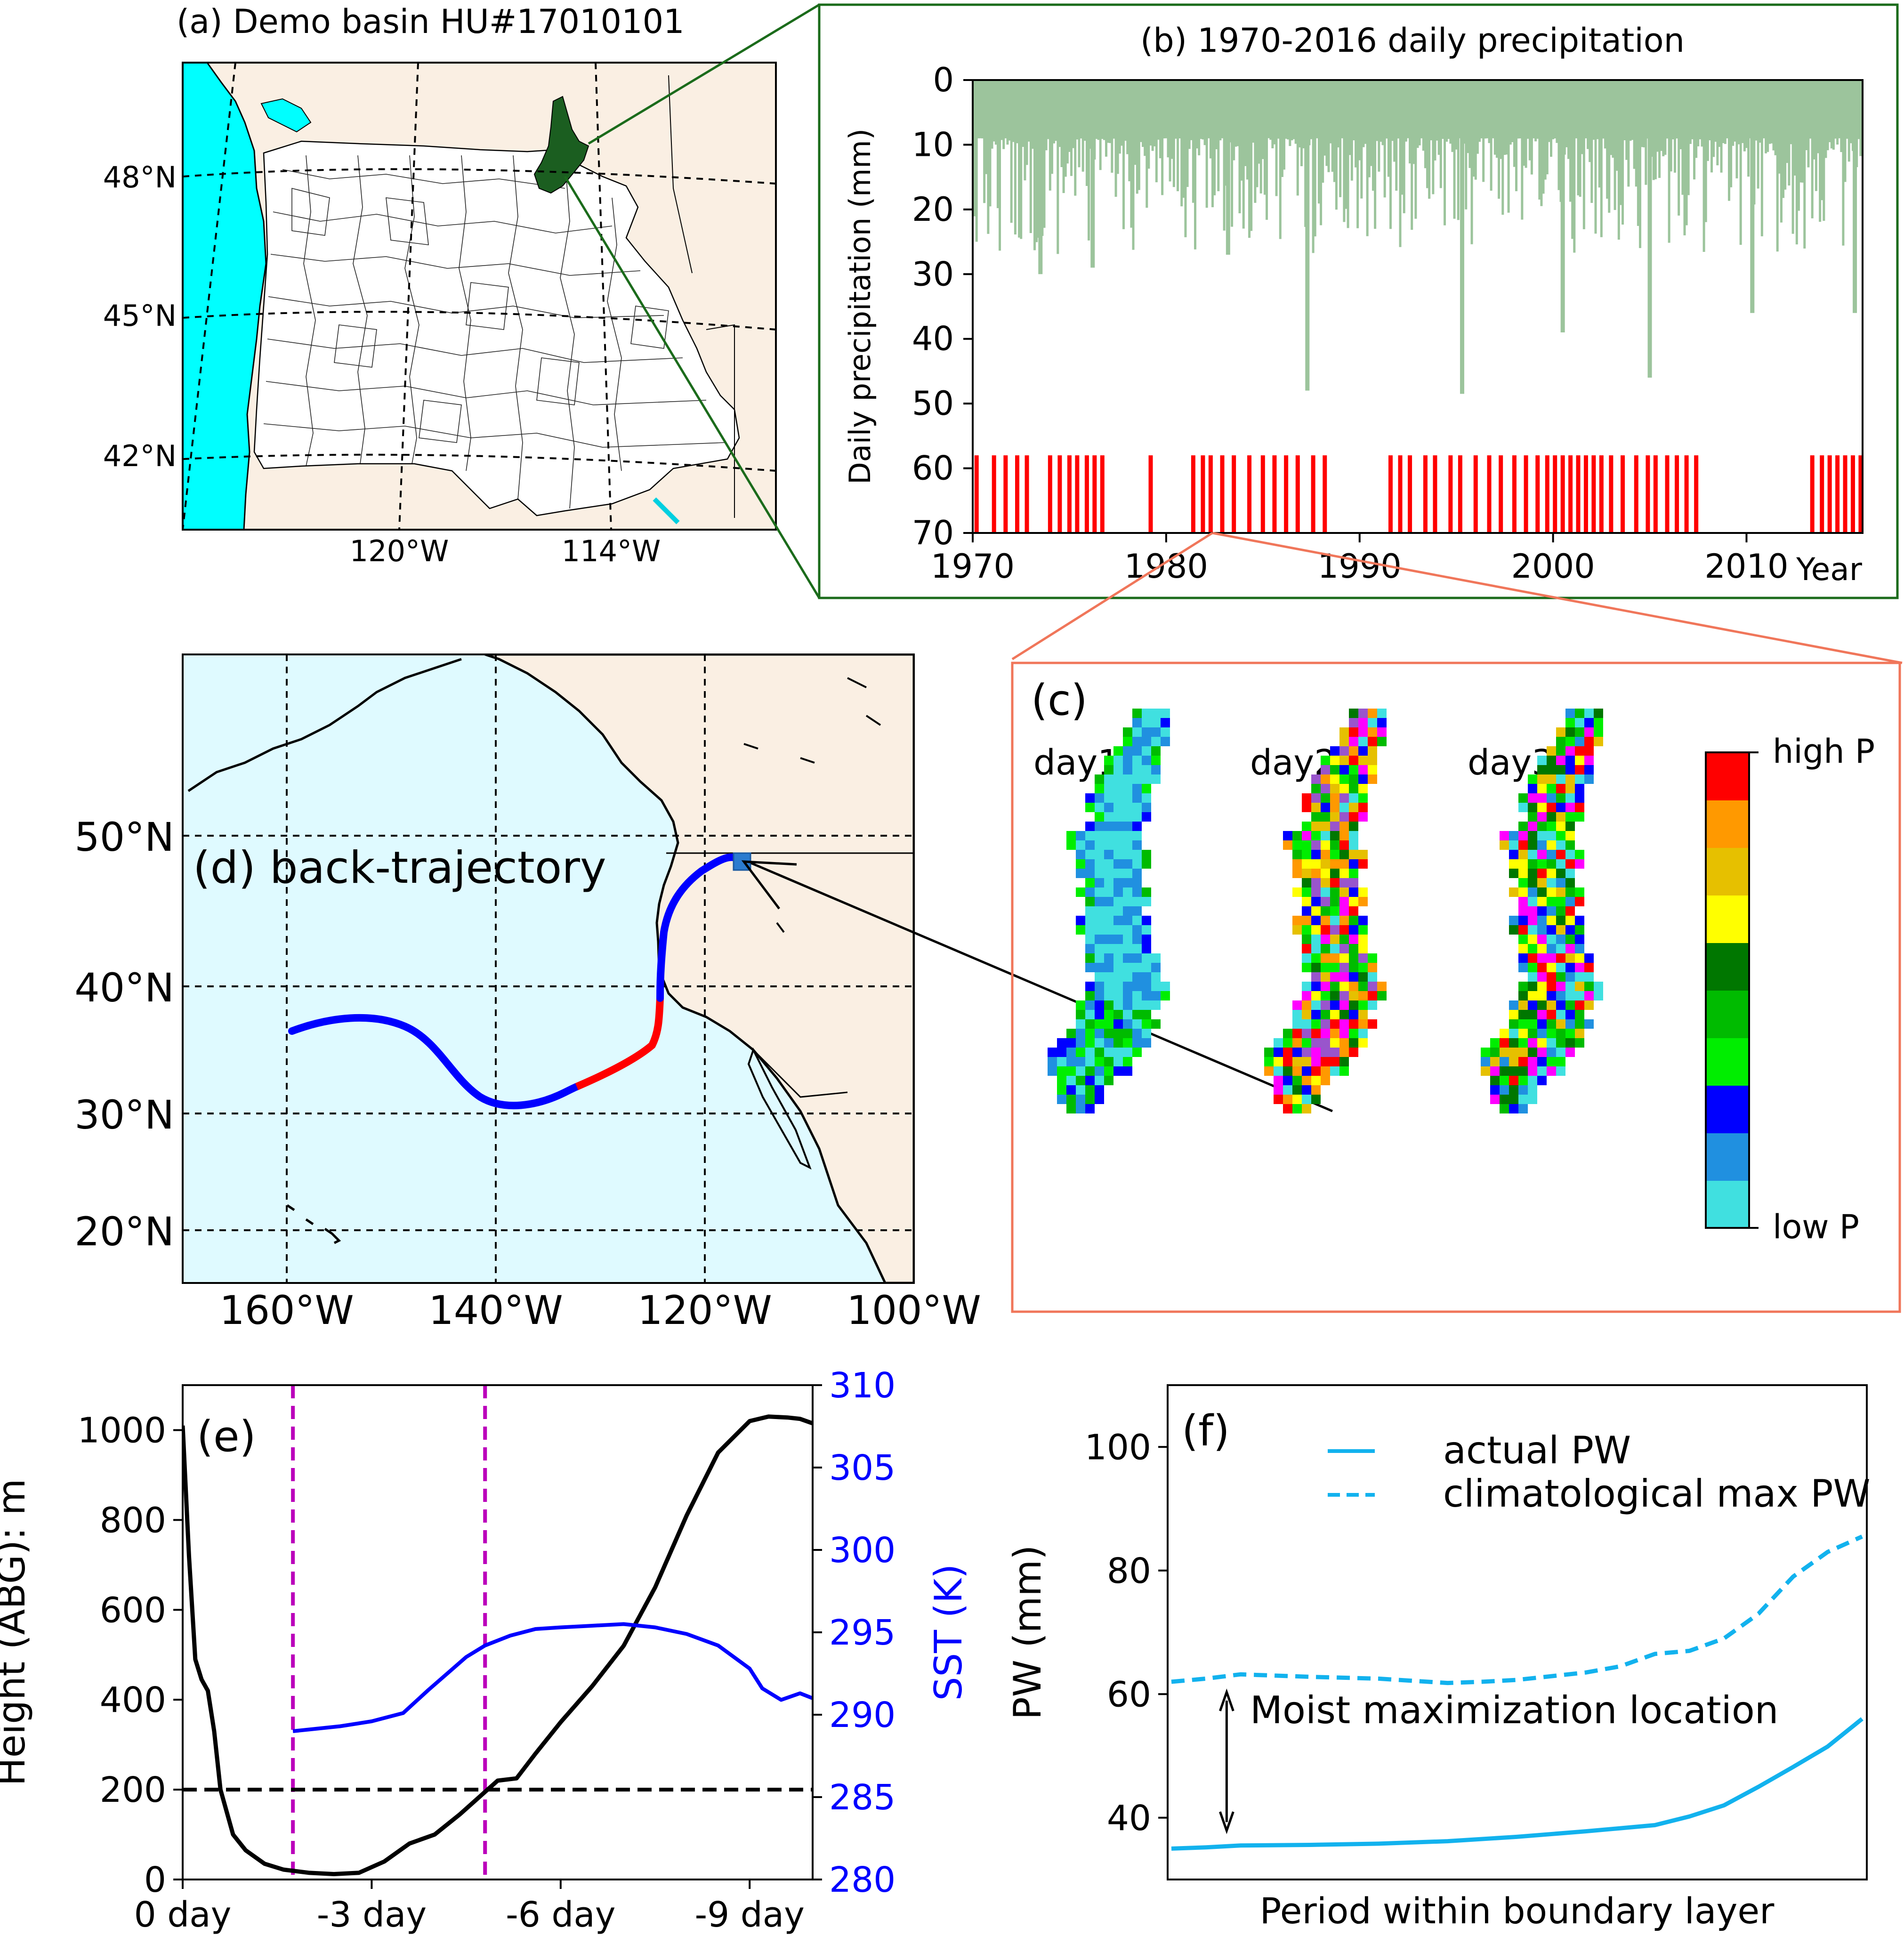 This screenshot has height=1944, width=1904. Describe the element at coordinates (1517, 1632) in the screenshot. I see `panel-f-frame` at that location.